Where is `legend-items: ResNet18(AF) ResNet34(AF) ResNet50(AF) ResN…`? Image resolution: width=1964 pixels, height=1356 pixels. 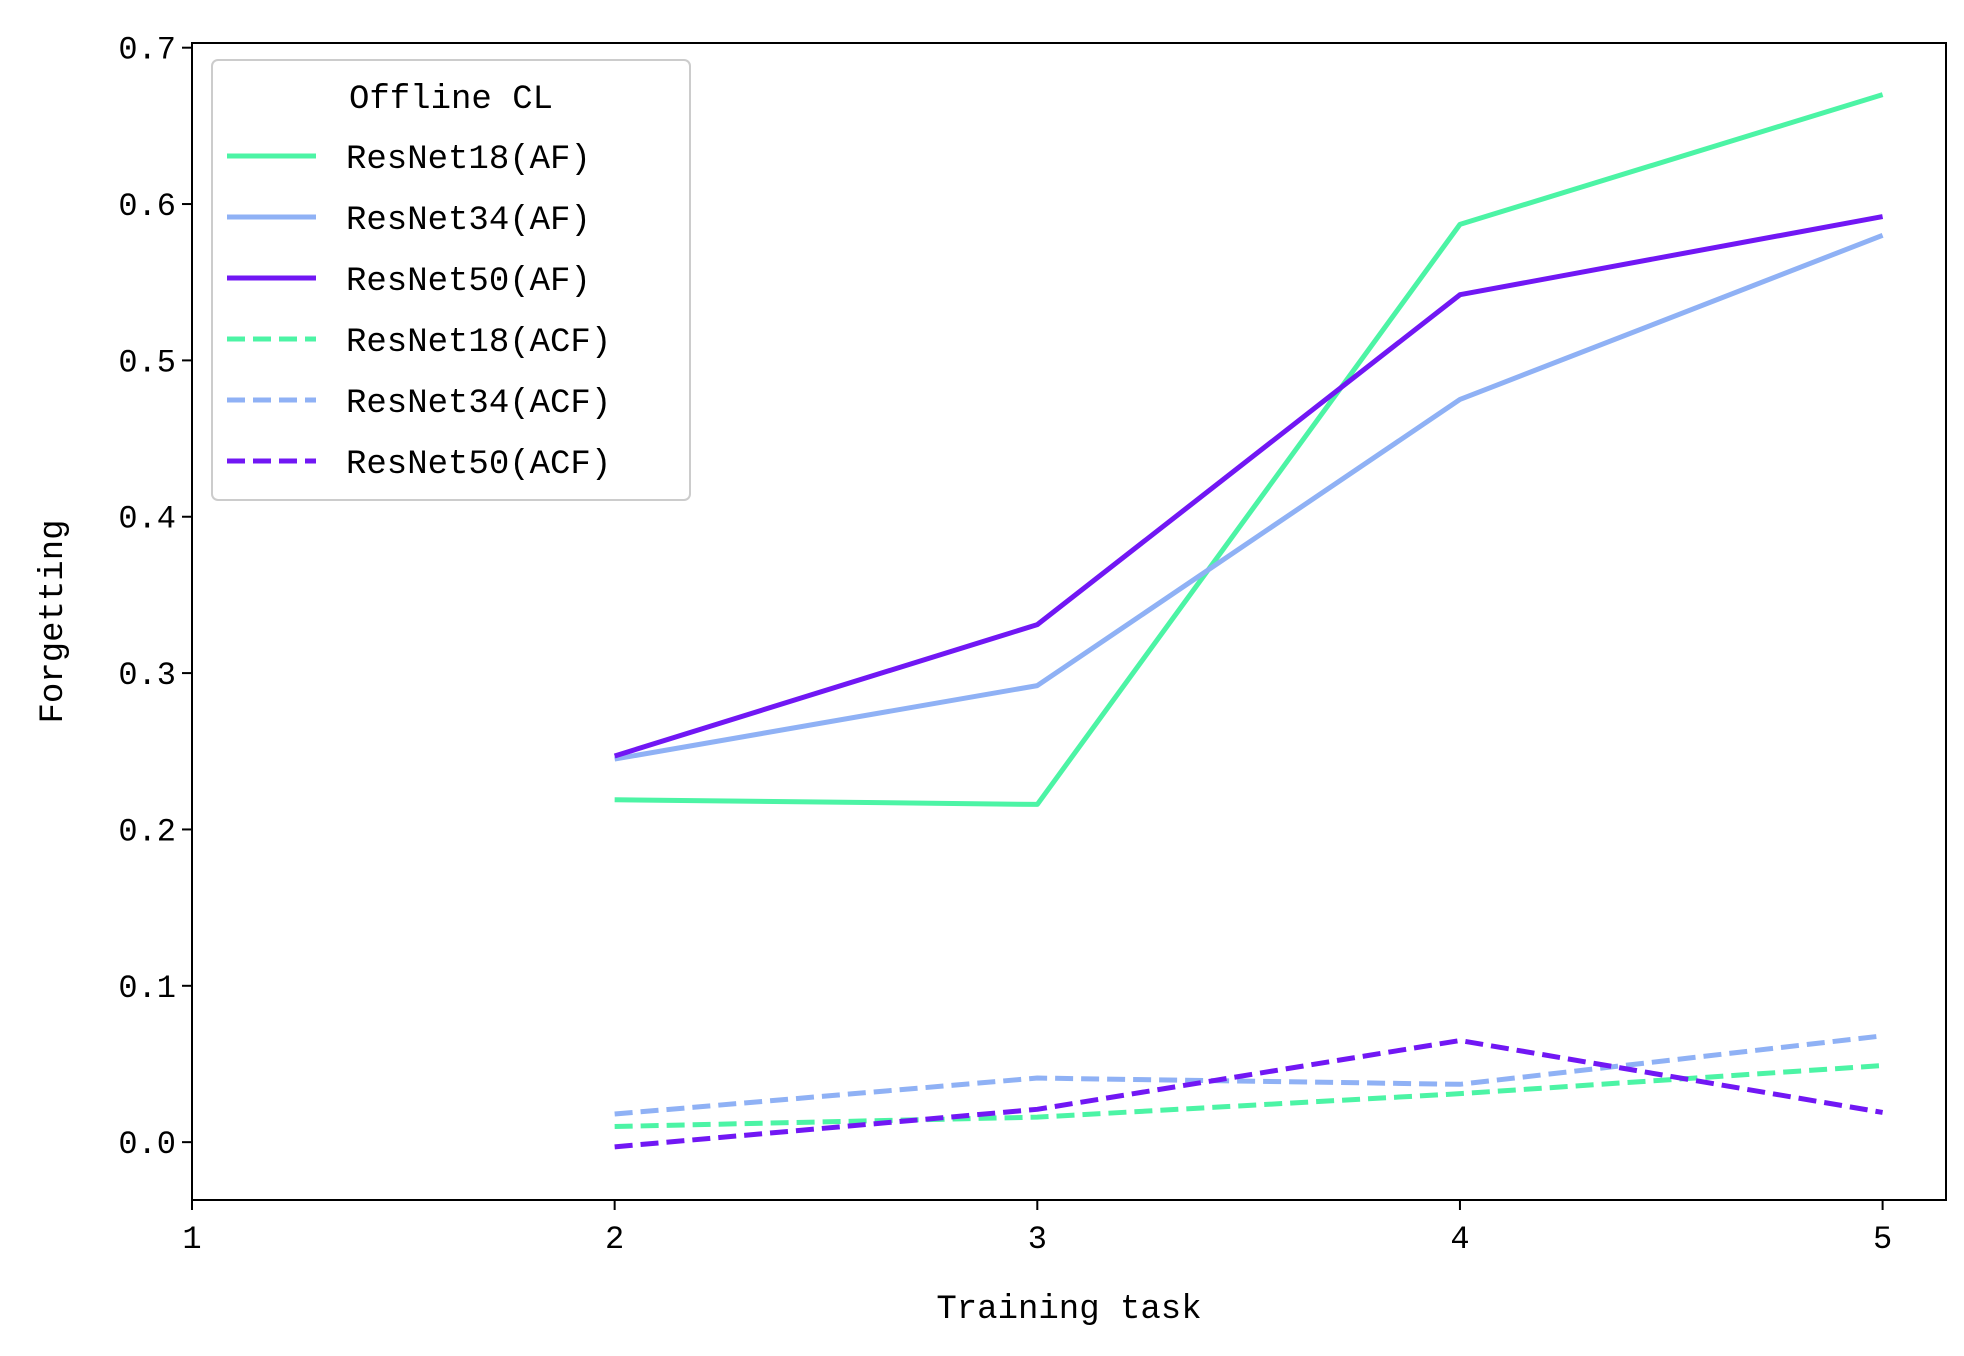 legend-items: ResNet18(AF) ResNet34(AF) ResNet50(AF) ResN… is located at coordinates (419, 312).